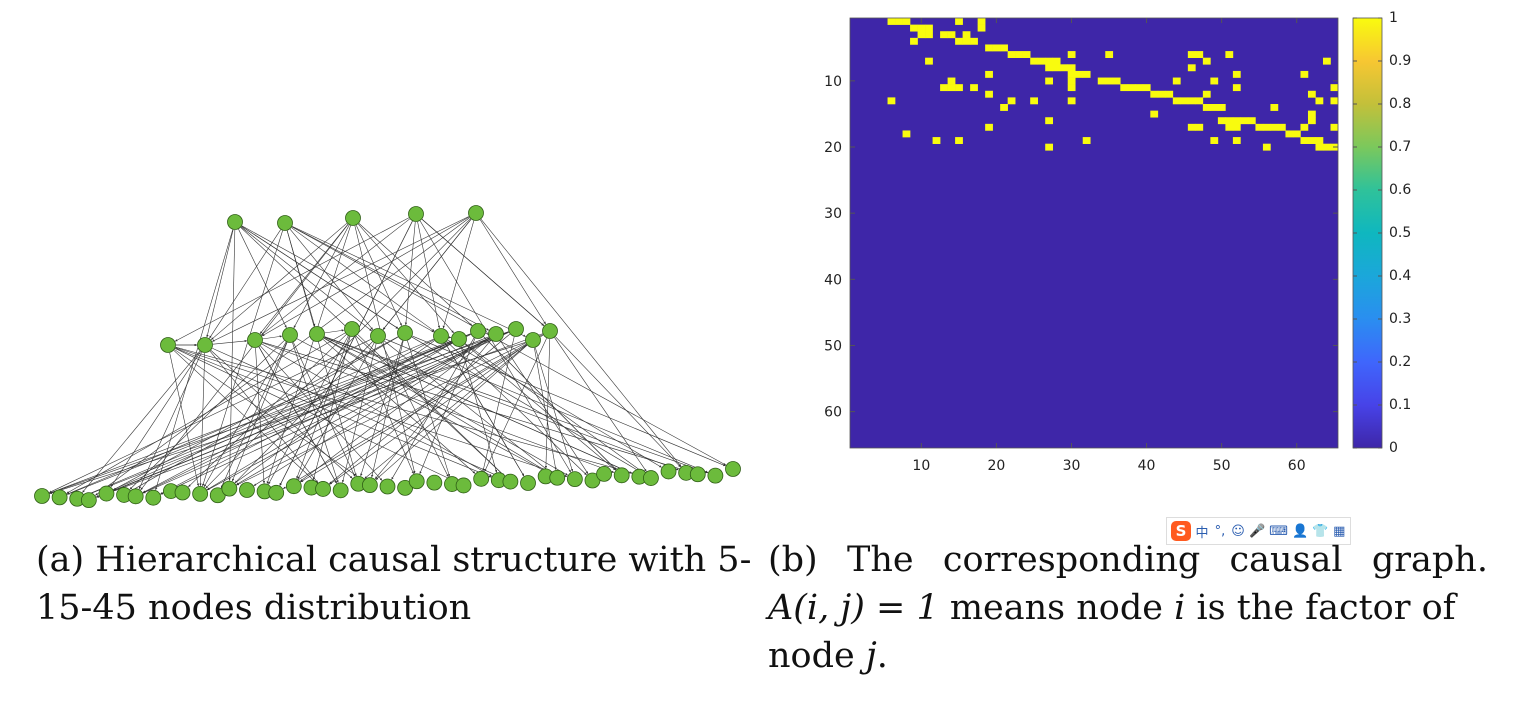 Image resolution: width=1526 pixels, height=703 pixels. What do you see at coordinates (1400, 147) in the screenshot?
I see `colorbar-tick-label: 0.7` at bounding box center [1400, 147].